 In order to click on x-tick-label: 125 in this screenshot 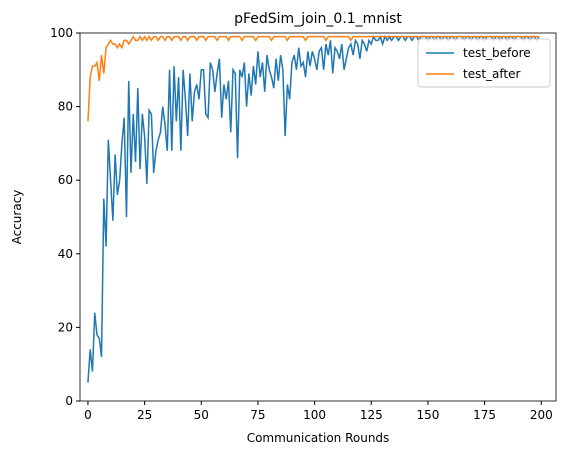, I will do `click(371, 415)`.